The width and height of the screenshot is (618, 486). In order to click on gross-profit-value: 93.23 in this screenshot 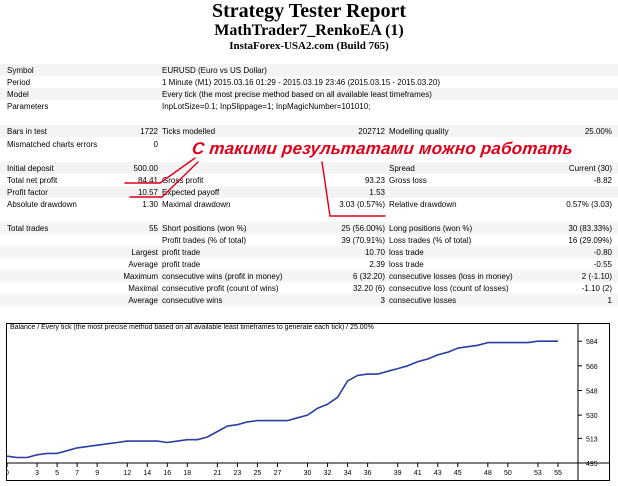, I will do `click(374, 180)`.